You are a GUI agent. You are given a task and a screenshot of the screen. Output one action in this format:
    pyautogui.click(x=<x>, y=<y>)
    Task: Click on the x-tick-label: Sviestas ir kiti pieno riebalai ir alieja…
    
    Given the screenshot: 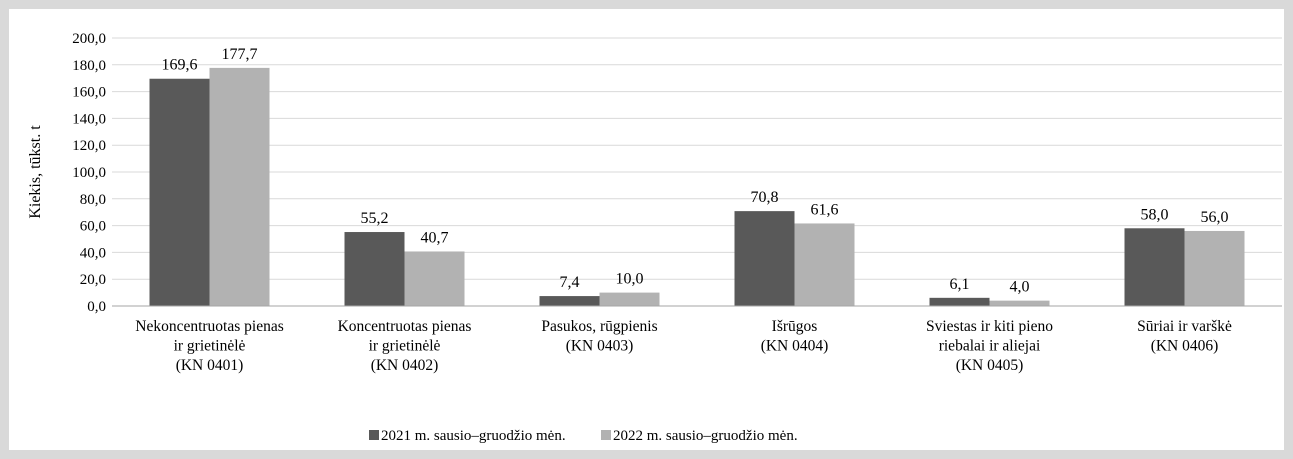 What is the action you would take?
    pyautogui.click(x=989, y=346)
    